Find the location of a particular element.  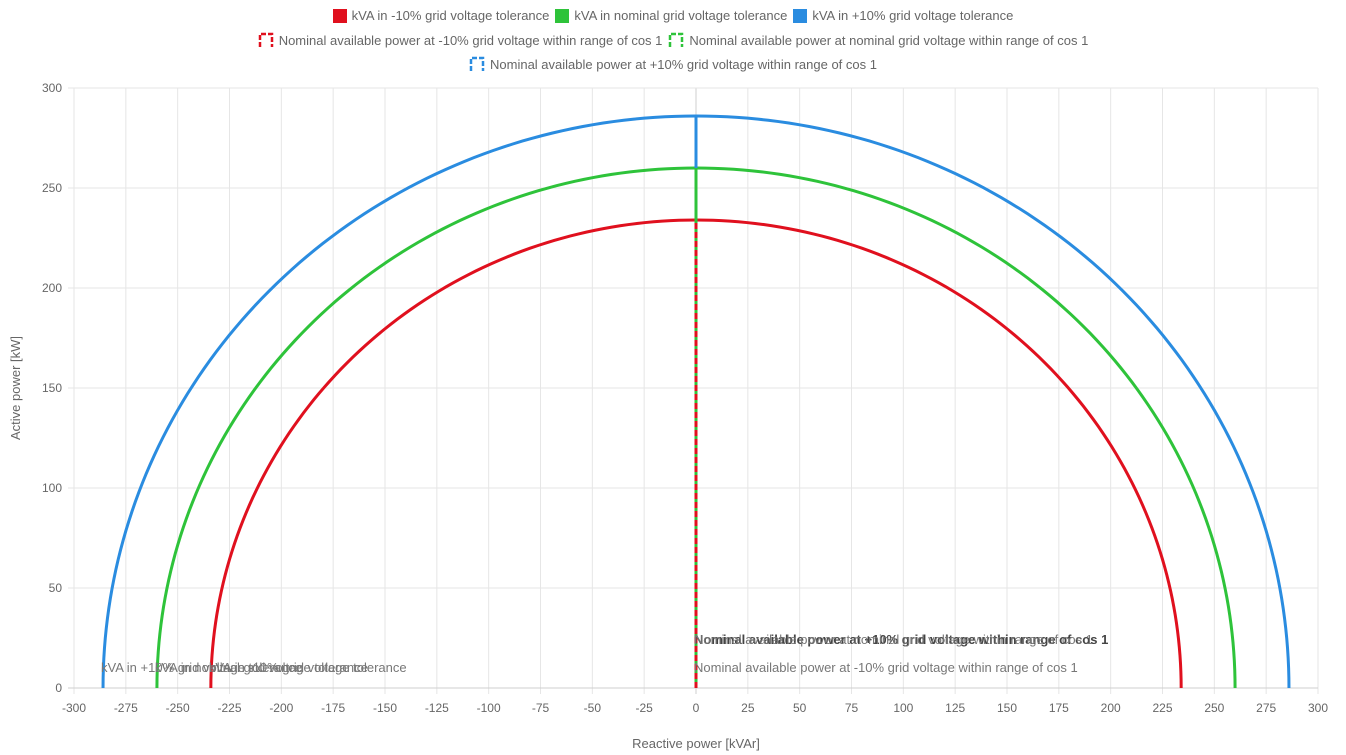

x-tick-label: 100 is located at coordinates (903, 708).